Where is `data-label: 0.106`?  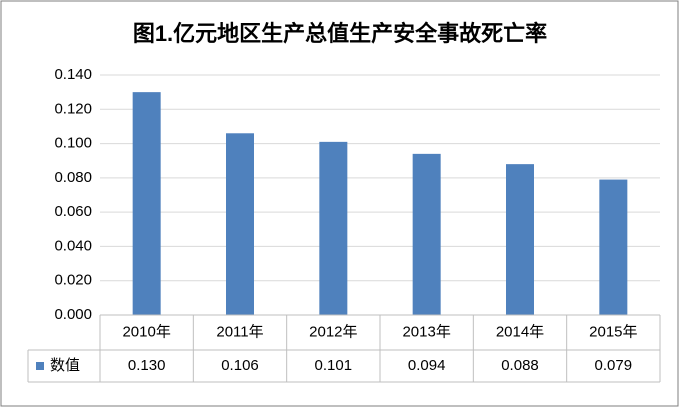 data-label: 0.106 is located at coordinates (240, 365).